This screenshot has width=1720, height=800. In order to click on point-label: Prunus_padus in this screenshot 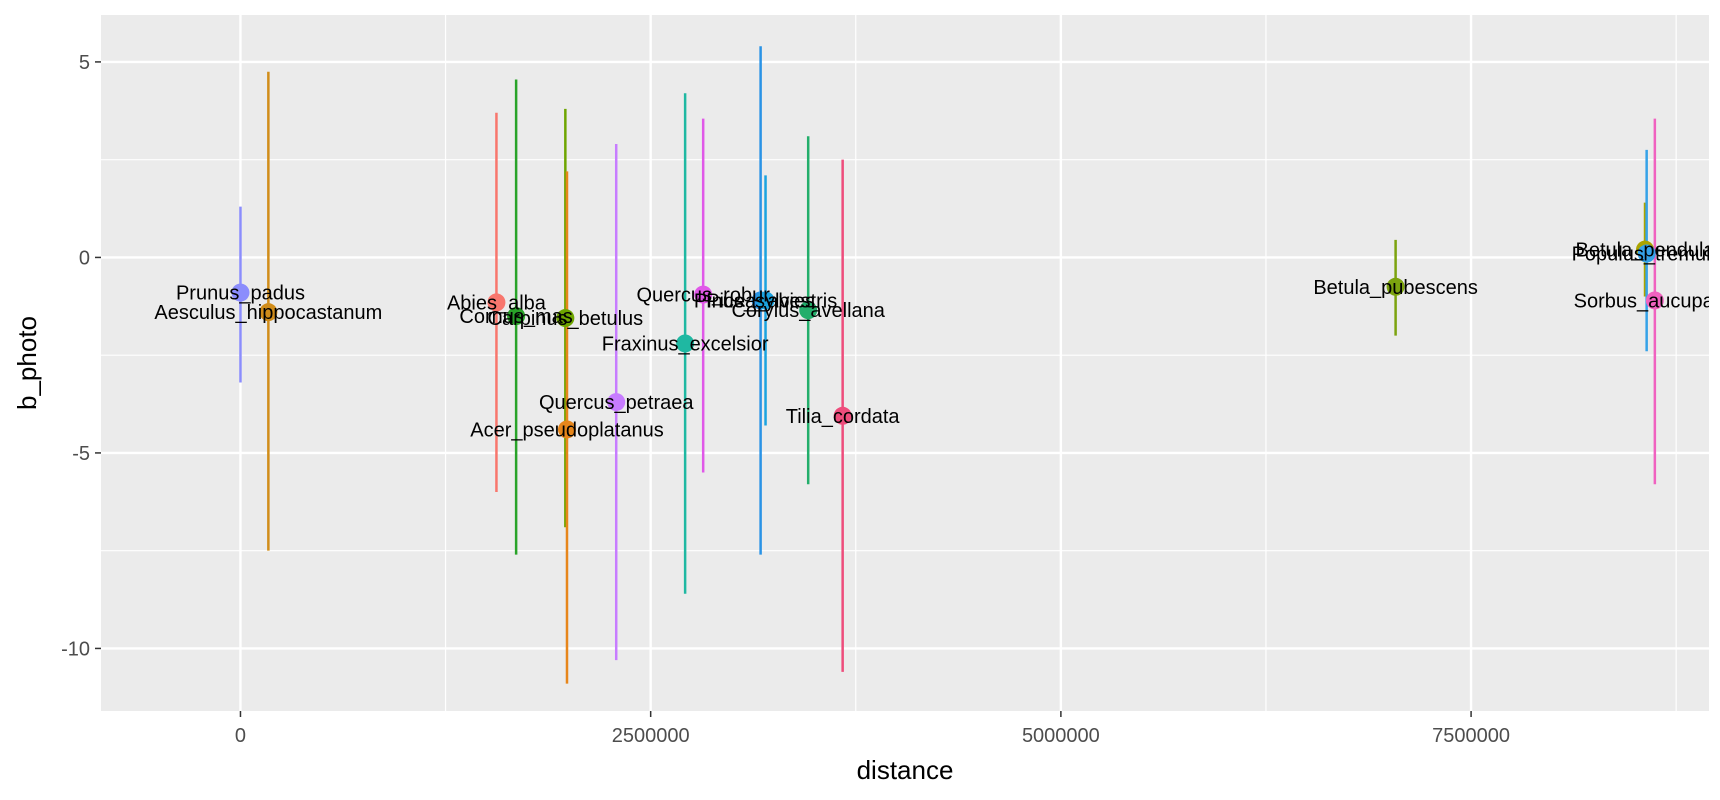, I will do `click(240, 294)`.